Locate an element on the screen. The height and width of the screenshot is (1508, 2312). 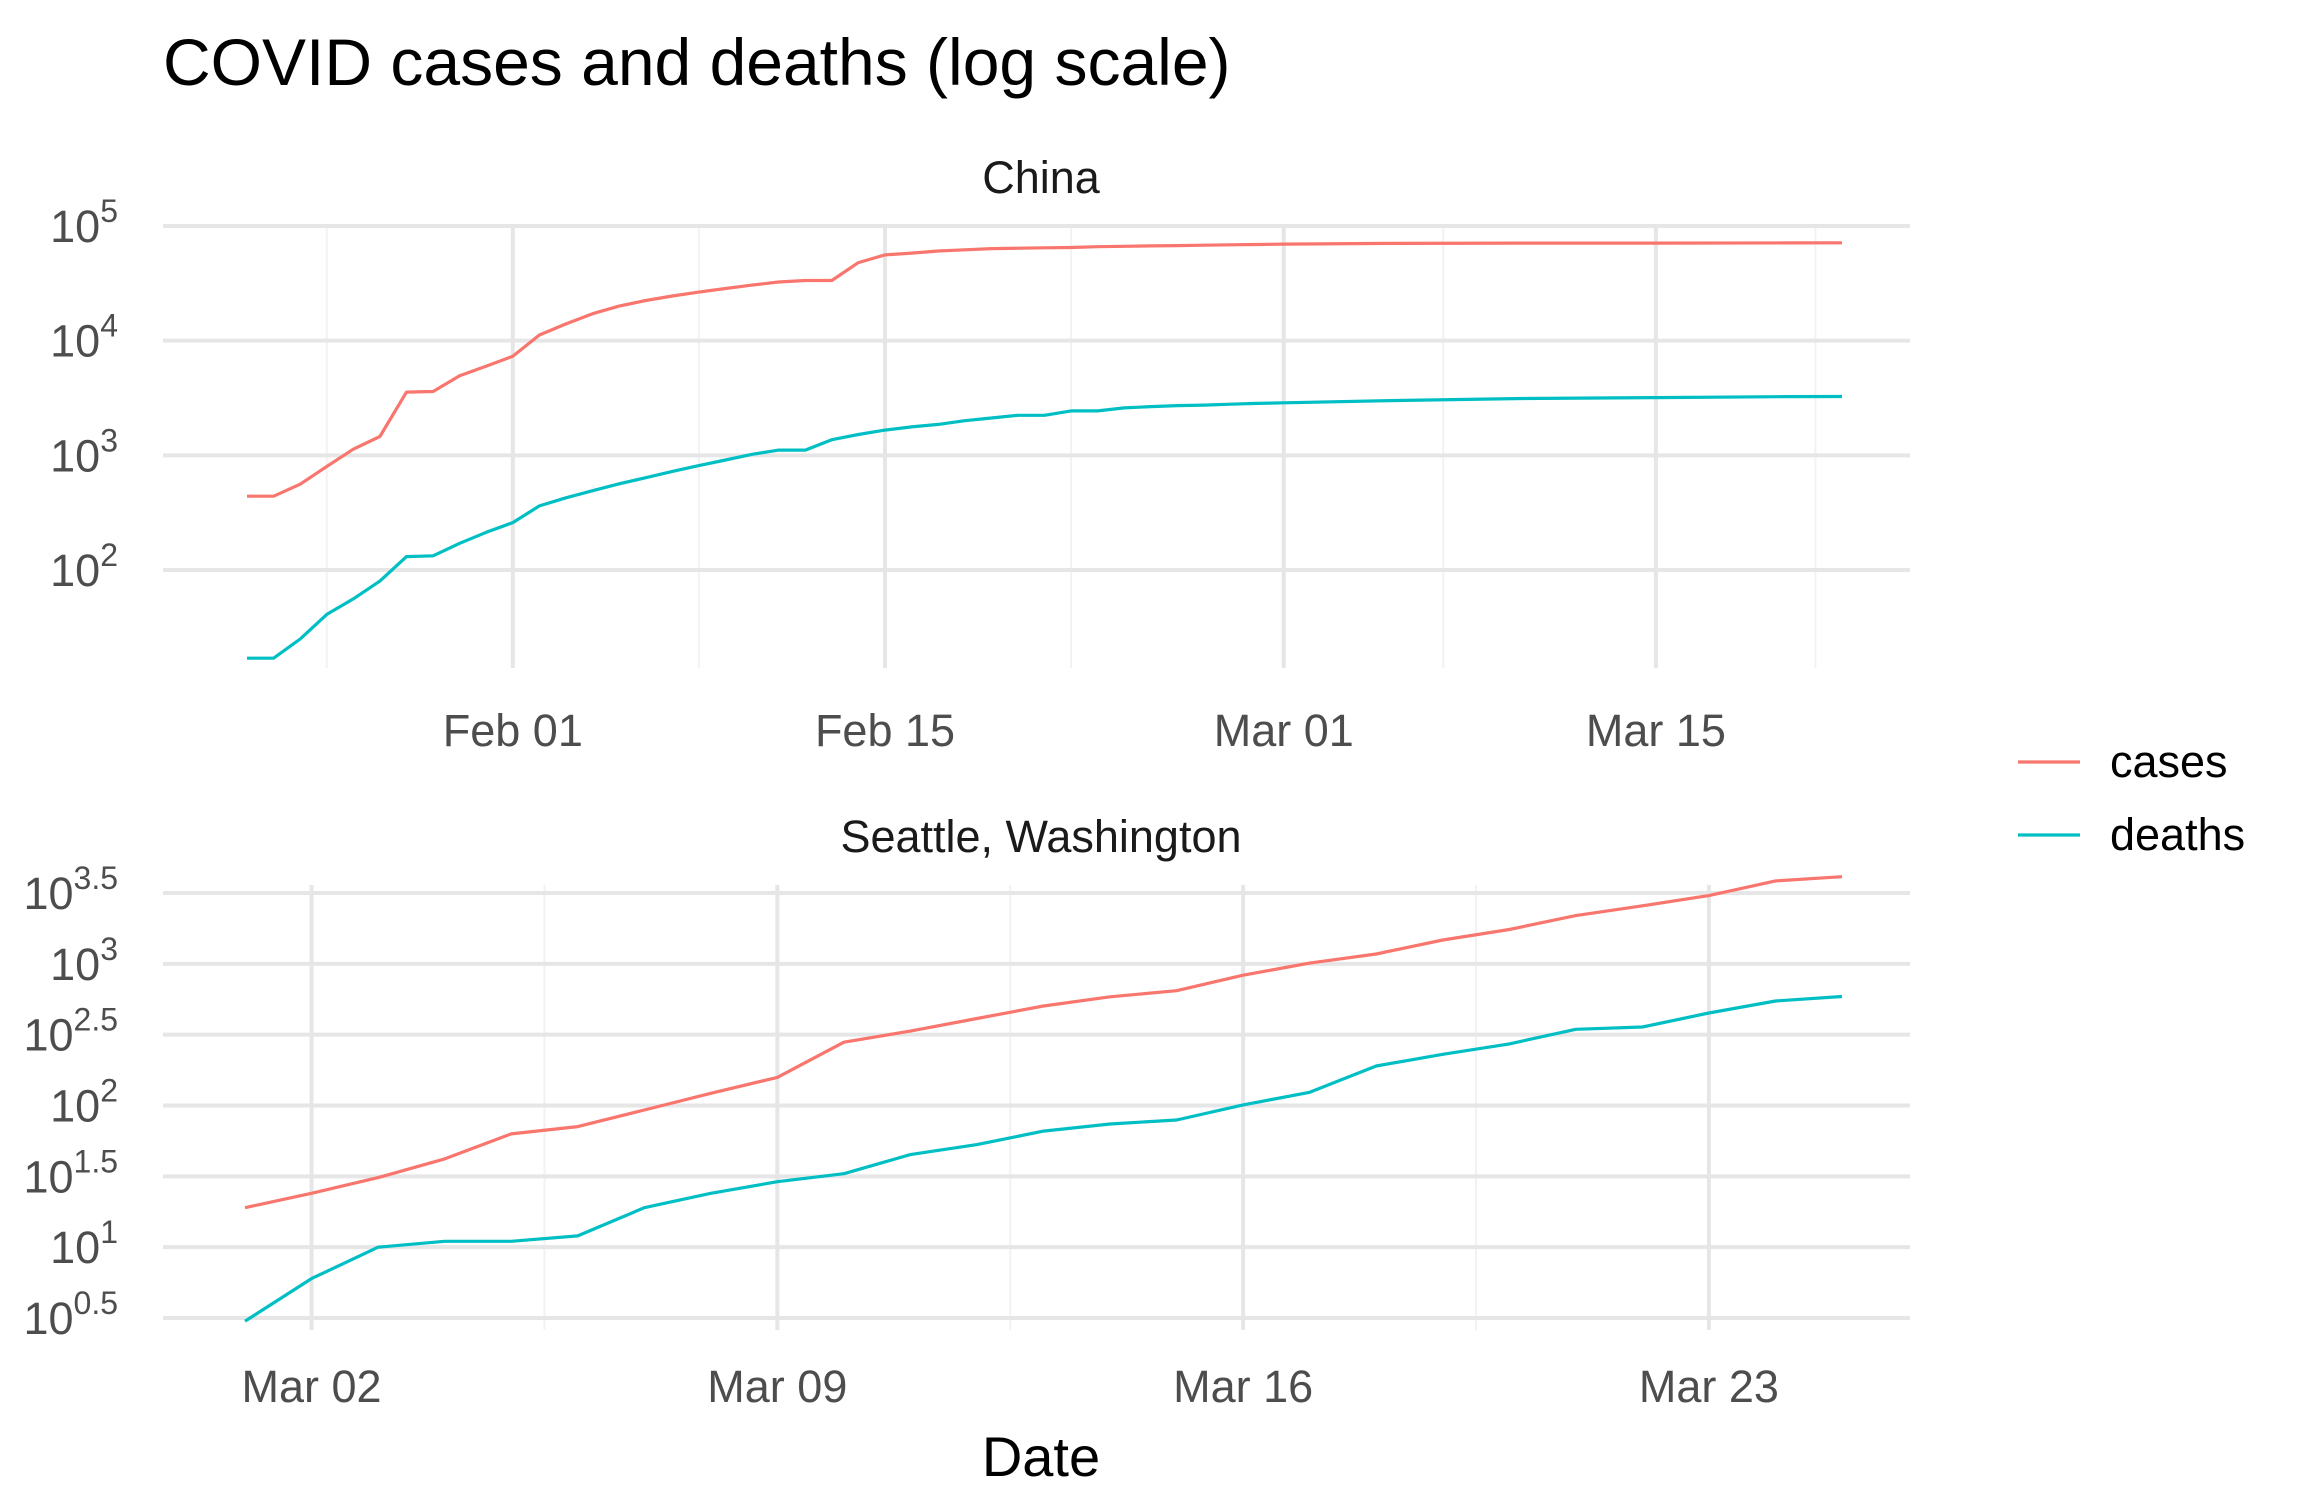
legend-label-deaths: deaths is located at coordinates (2177, 834).